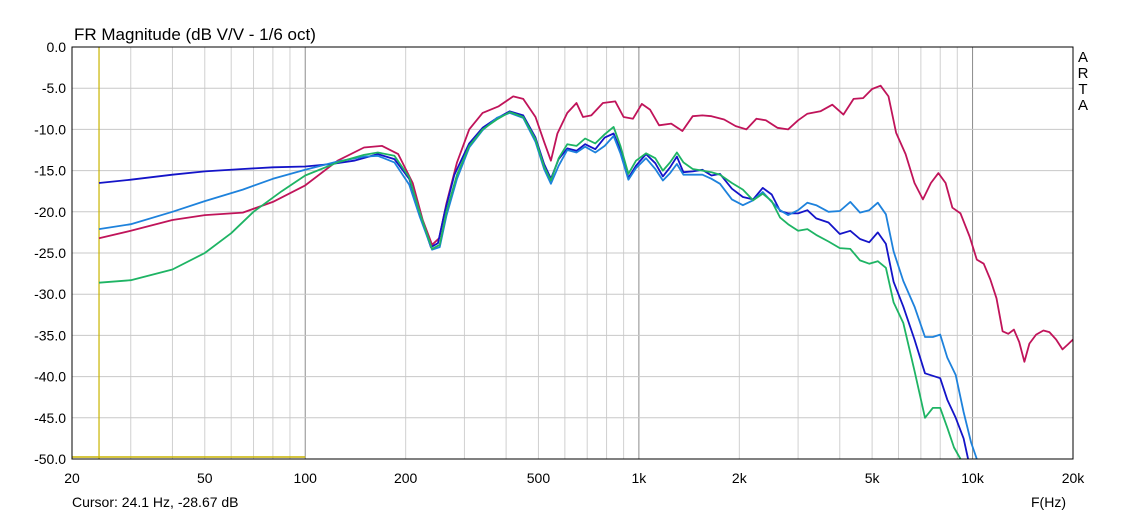 Image resolution: width=1145 pixels, height=516 pixels. What do you see at coordinates (539, 478) in the screenshot?
I see `x-tick-label: 500` at bounding box center [539, 478].